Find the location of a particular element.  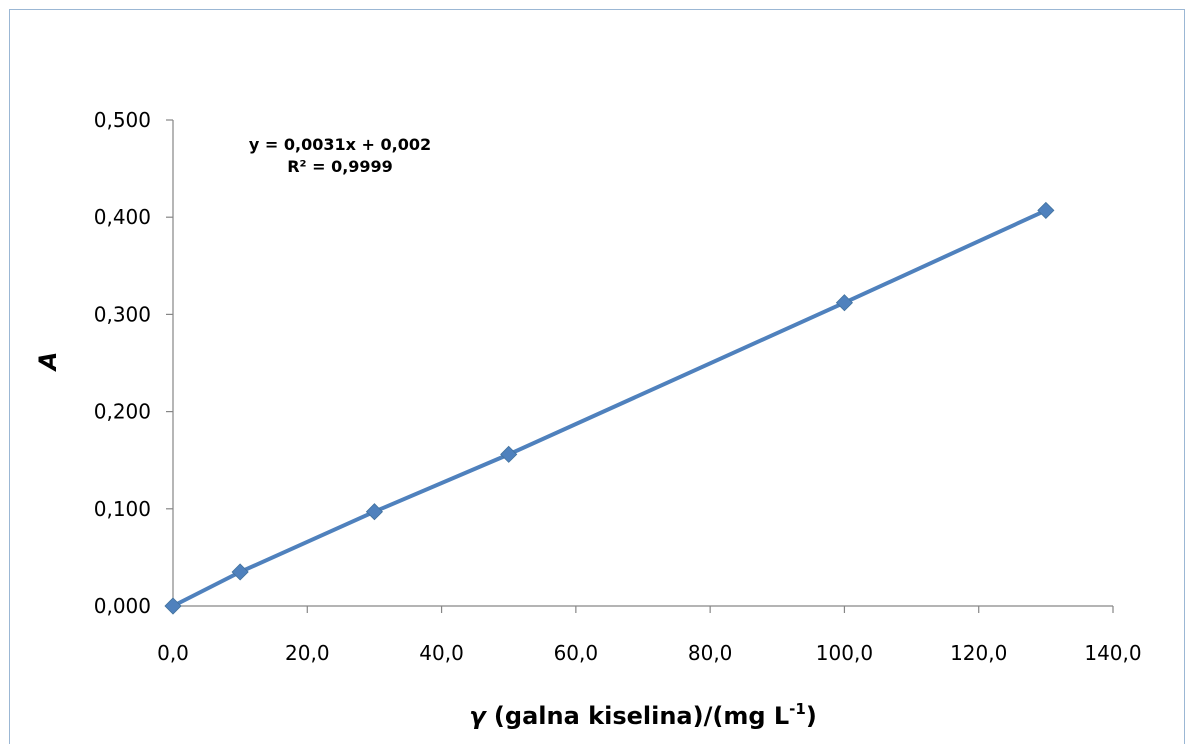

x-axis-title-superscript: -1 is located at coordinates (797, 709).